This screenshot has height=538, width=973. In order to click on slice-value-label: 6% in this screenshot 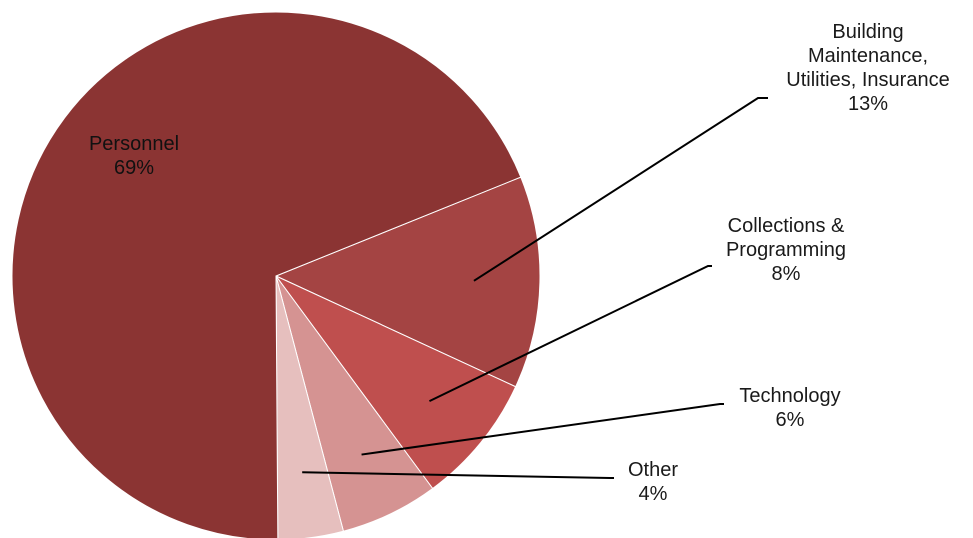, I will do `click(790, 420)`.